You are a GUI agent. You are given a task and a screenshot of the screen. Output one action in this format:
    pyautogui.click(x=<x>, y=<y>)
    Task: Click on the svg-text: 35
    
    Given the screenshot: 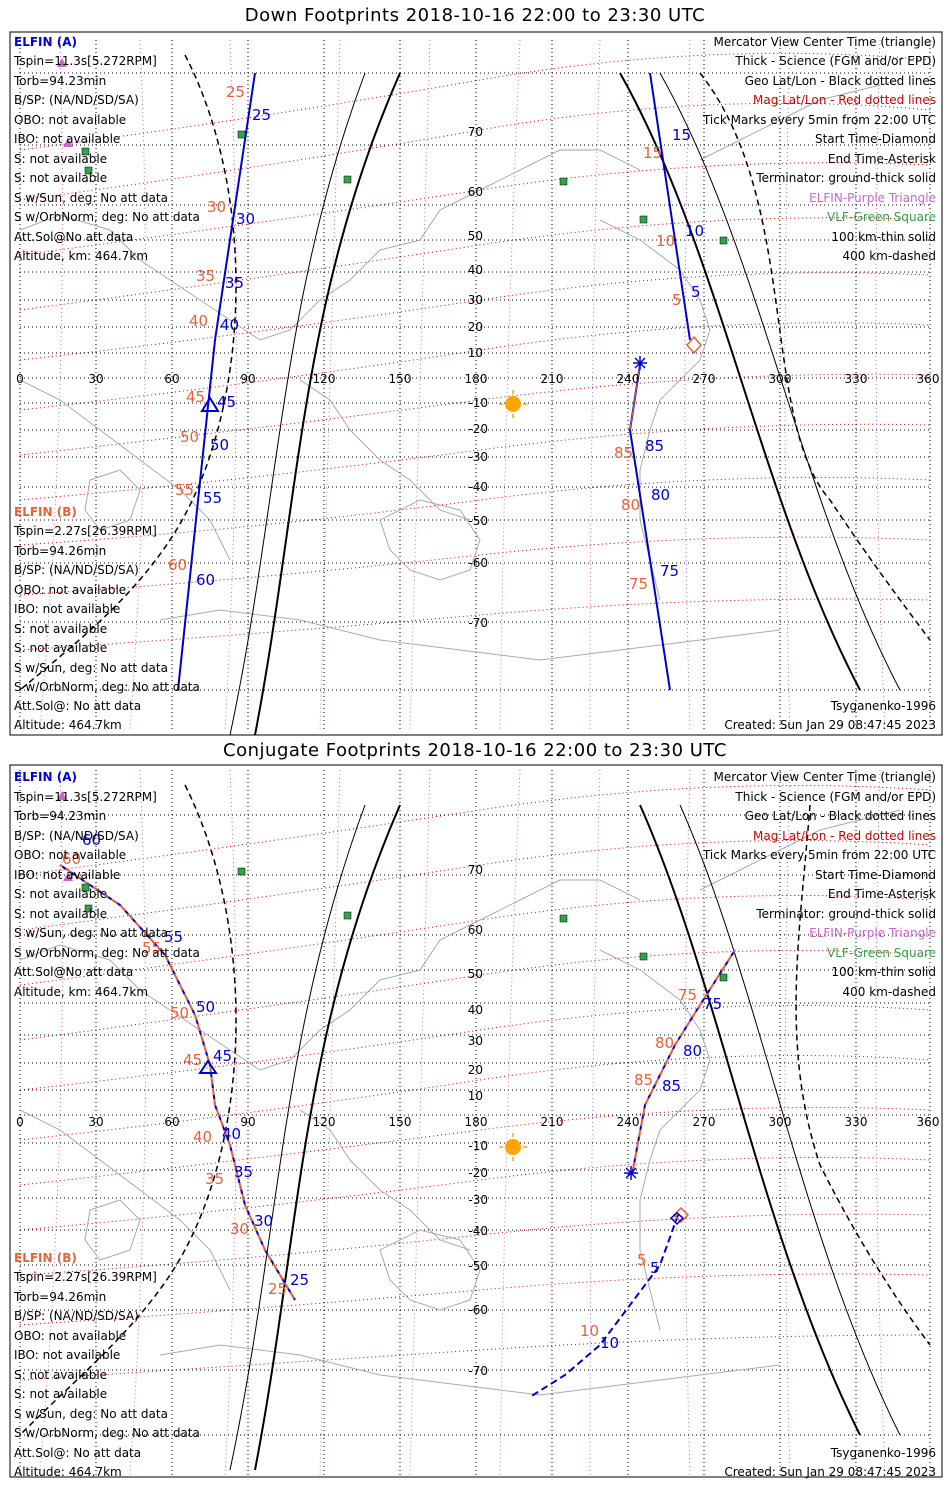 What is the action you would take?
    pyautogui.click(x=234, y=283)
    